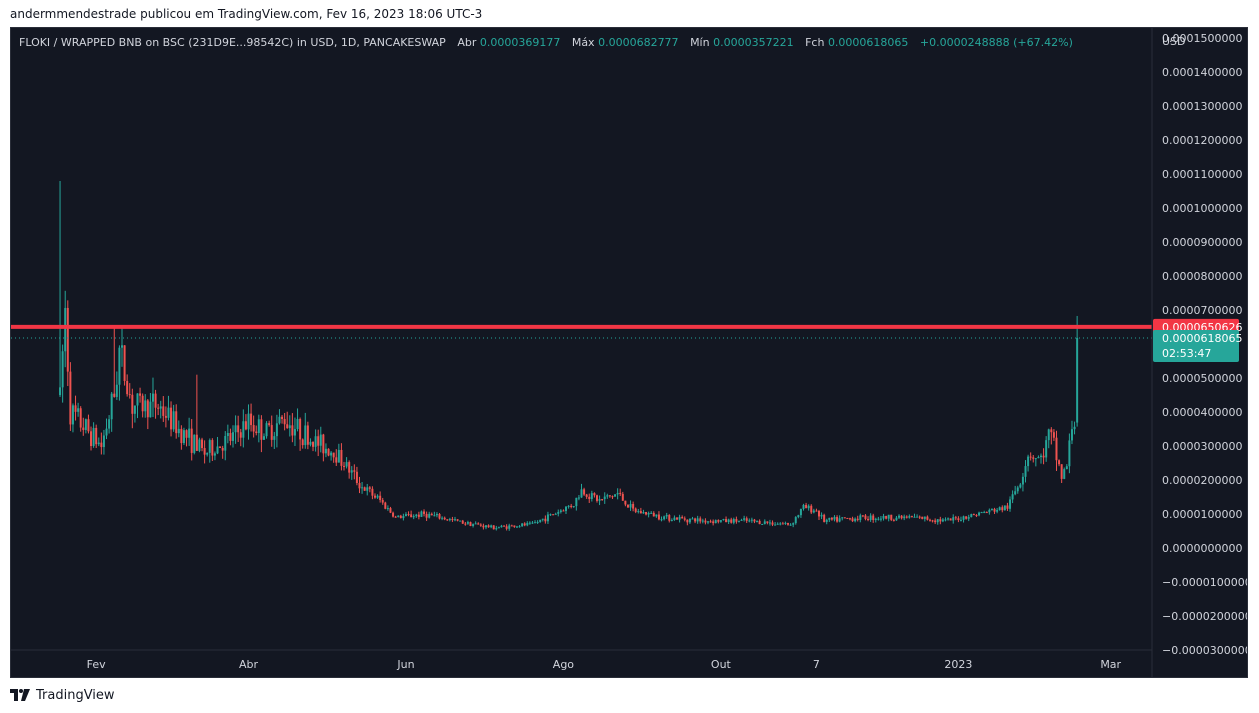 The width and height of the screenshot is (1259, 713). I want to click on y-tick-label: −0.0000300000, so click(1204, 650).